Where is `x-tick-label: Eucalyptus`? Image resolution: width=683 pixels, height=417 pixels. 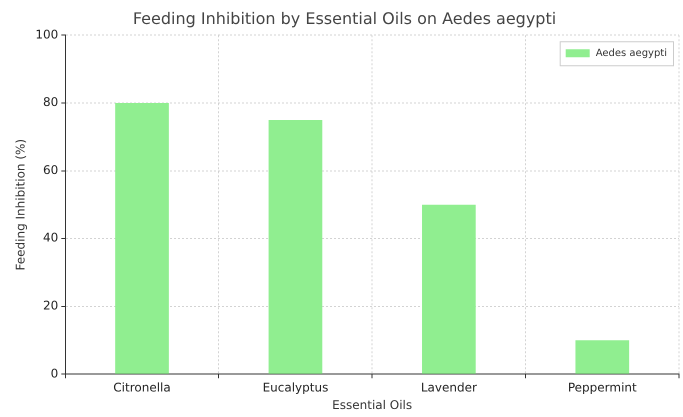 x-tick-label: Eucalyptus is located at coordinates (295, 387).